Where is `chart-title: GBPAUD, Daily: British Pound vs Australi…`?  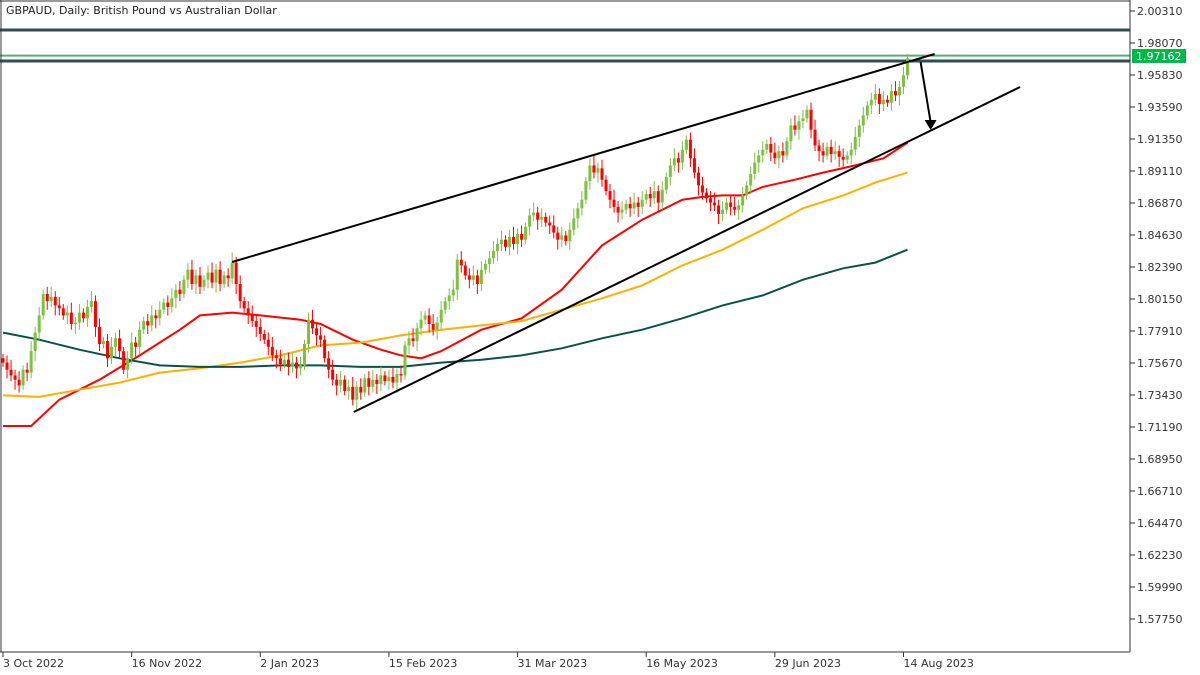 chart-title: GBPAUD, Daily: British Pound vs Australi… is located at coordinates (141, 10).